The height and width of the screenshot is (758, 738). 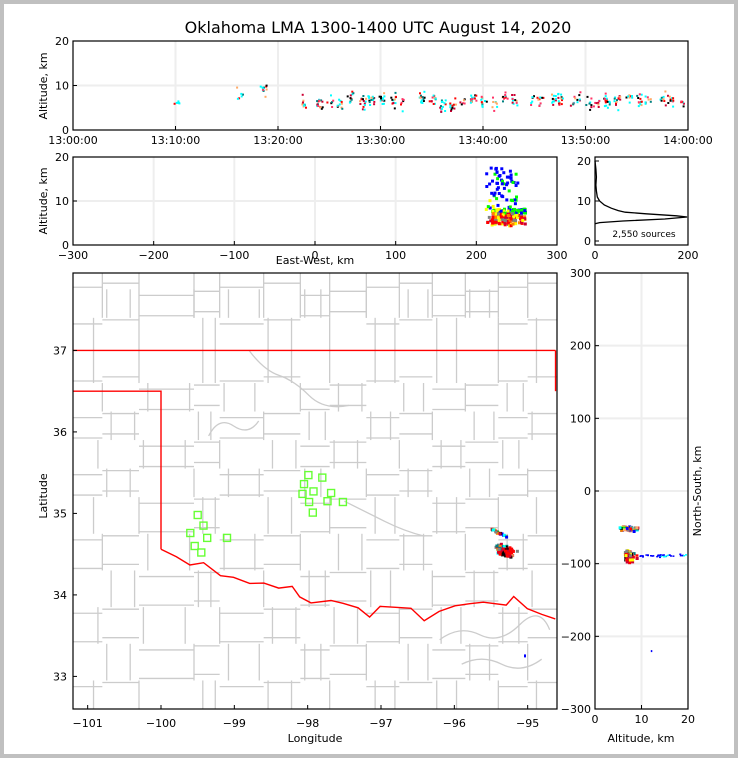 What do you see at coordinates (60, 676) in the screenshot?
I see `y-tick-label: 33` at bounding box center [60, 676].